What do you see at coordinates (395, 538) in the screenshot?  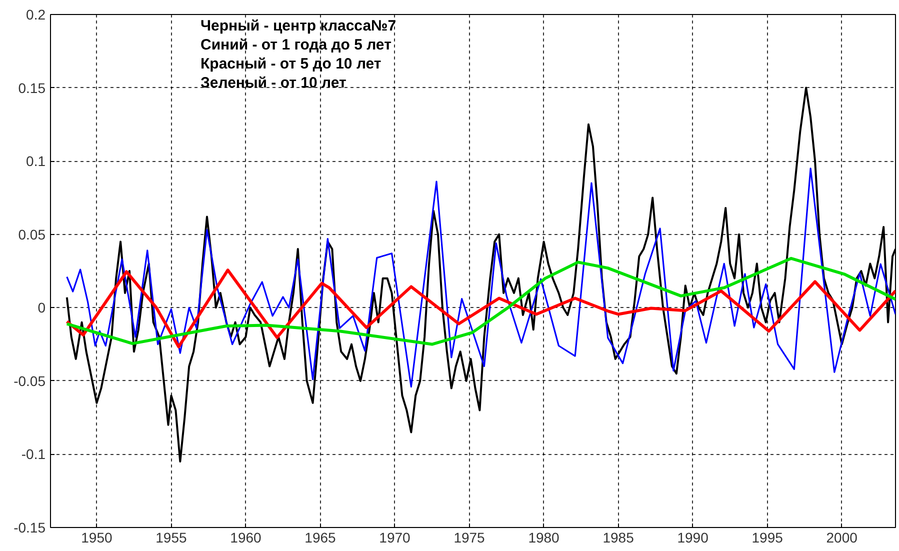 I see `x-tick-label: 1970` at bounding box center [395, 538].